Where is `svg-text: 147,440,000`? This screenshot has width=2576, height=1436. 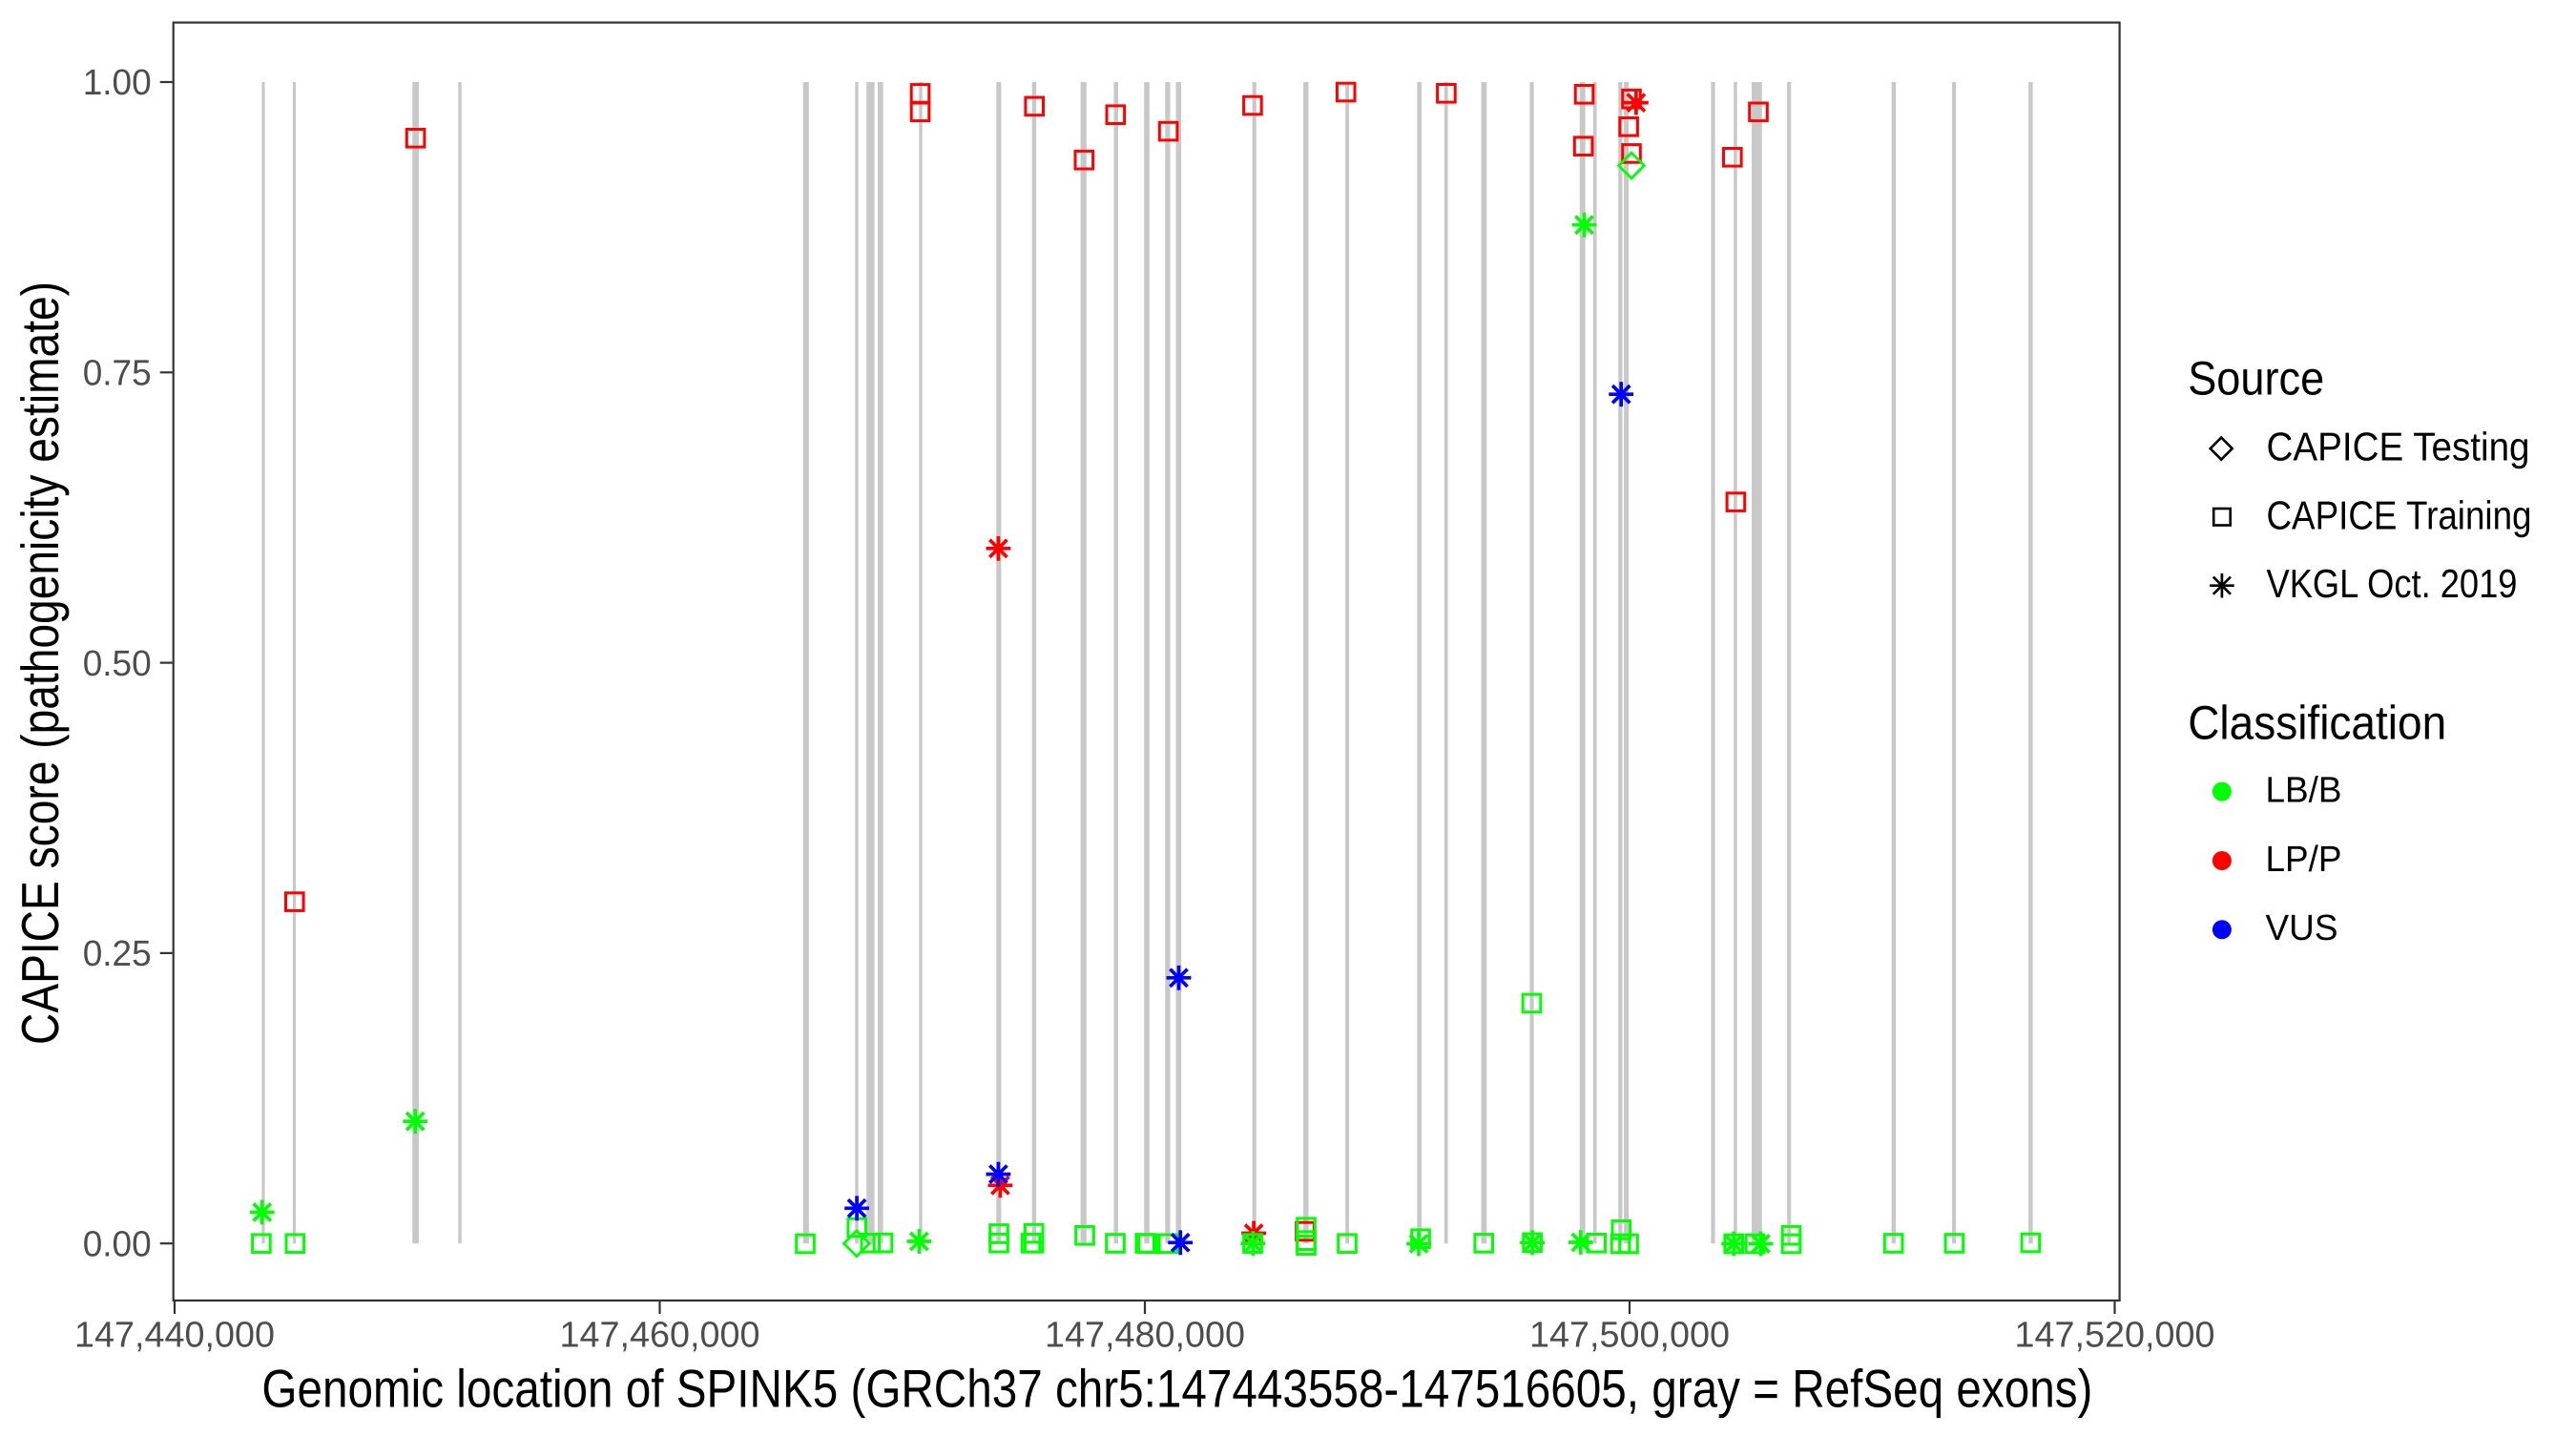
svg-text: 147,440,000 is located at coordinates (174, 1336).